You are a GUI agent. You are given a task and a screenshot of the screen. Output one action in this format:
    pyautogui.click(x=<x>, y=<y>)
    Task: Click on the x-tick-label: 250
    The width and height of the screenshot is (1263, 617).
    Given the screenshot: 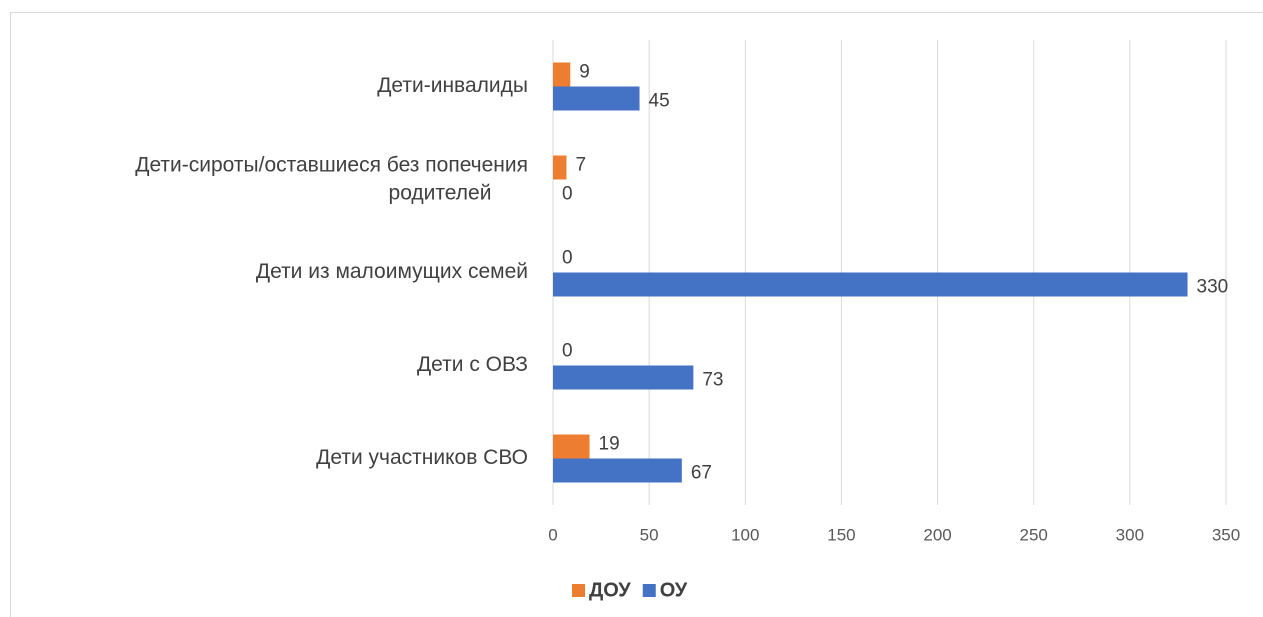 What is the action you would take?
    pyautogui.click(x=1034, y=534)
    